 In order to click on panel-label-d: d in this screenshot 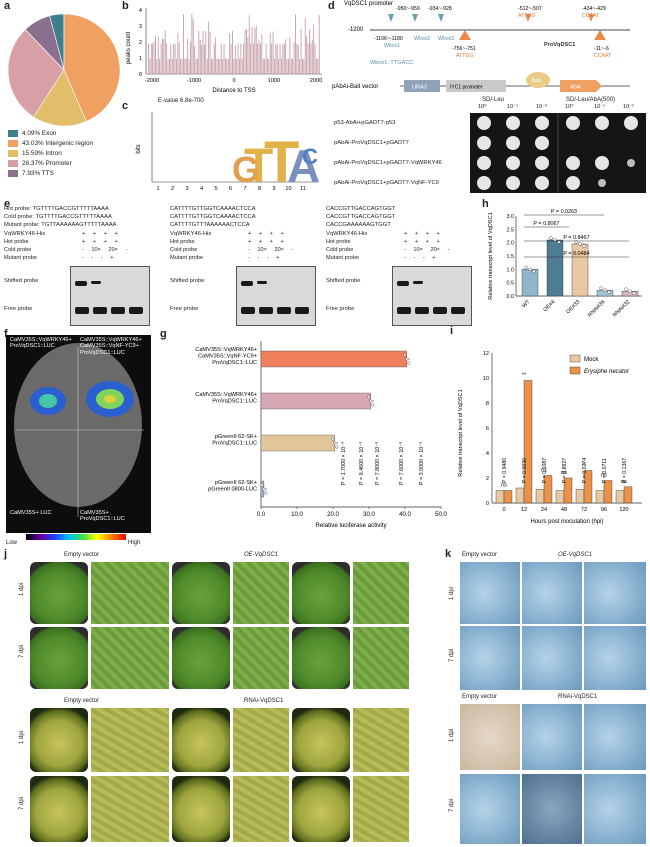, I will do `click(331, 6)`.